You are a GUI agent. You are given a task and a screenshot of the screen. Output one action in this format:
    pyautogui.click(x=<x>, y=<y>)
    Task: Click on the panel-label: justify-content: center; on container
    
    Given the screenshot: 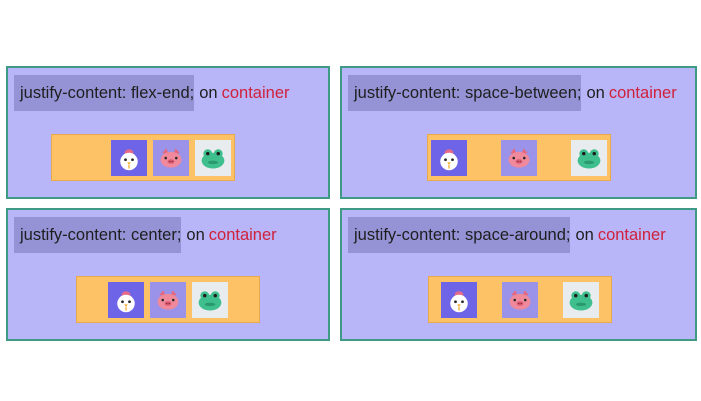 What is the action you would take?
    pyautogui.click(x=145, y=235)
    